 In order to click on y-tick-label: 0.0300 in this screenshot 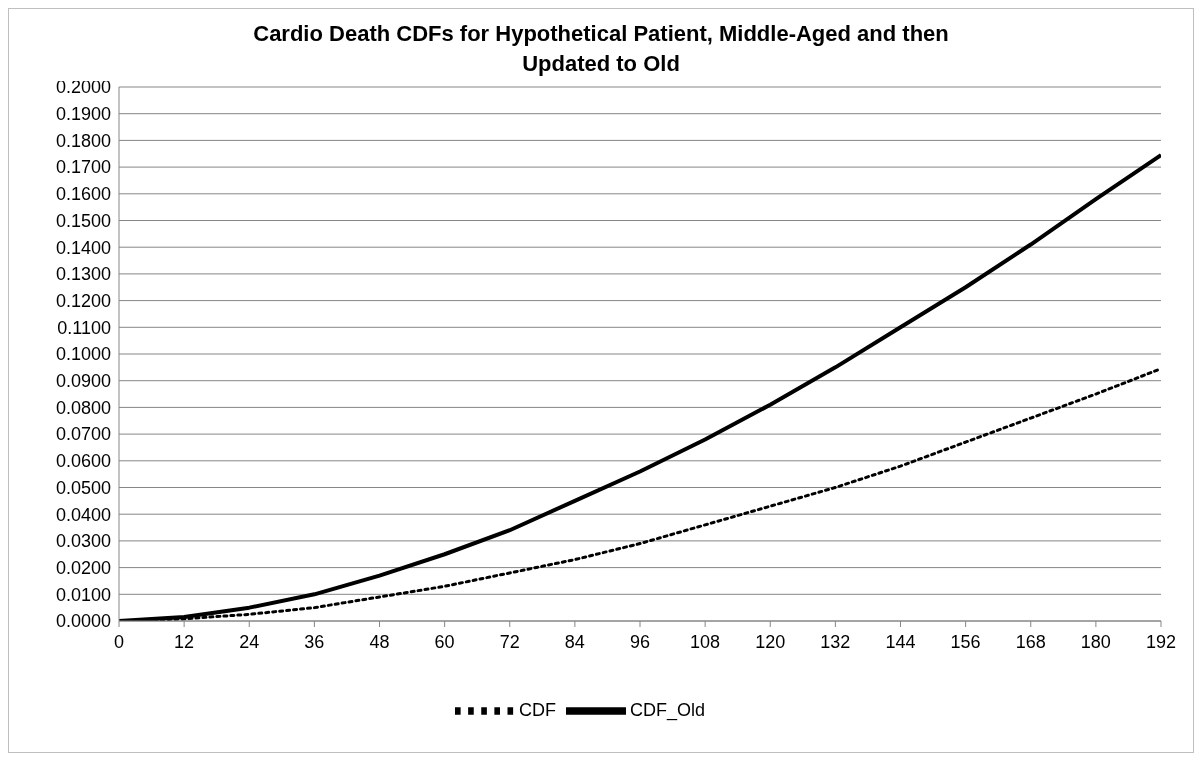, I will do `click(83, 541)`.